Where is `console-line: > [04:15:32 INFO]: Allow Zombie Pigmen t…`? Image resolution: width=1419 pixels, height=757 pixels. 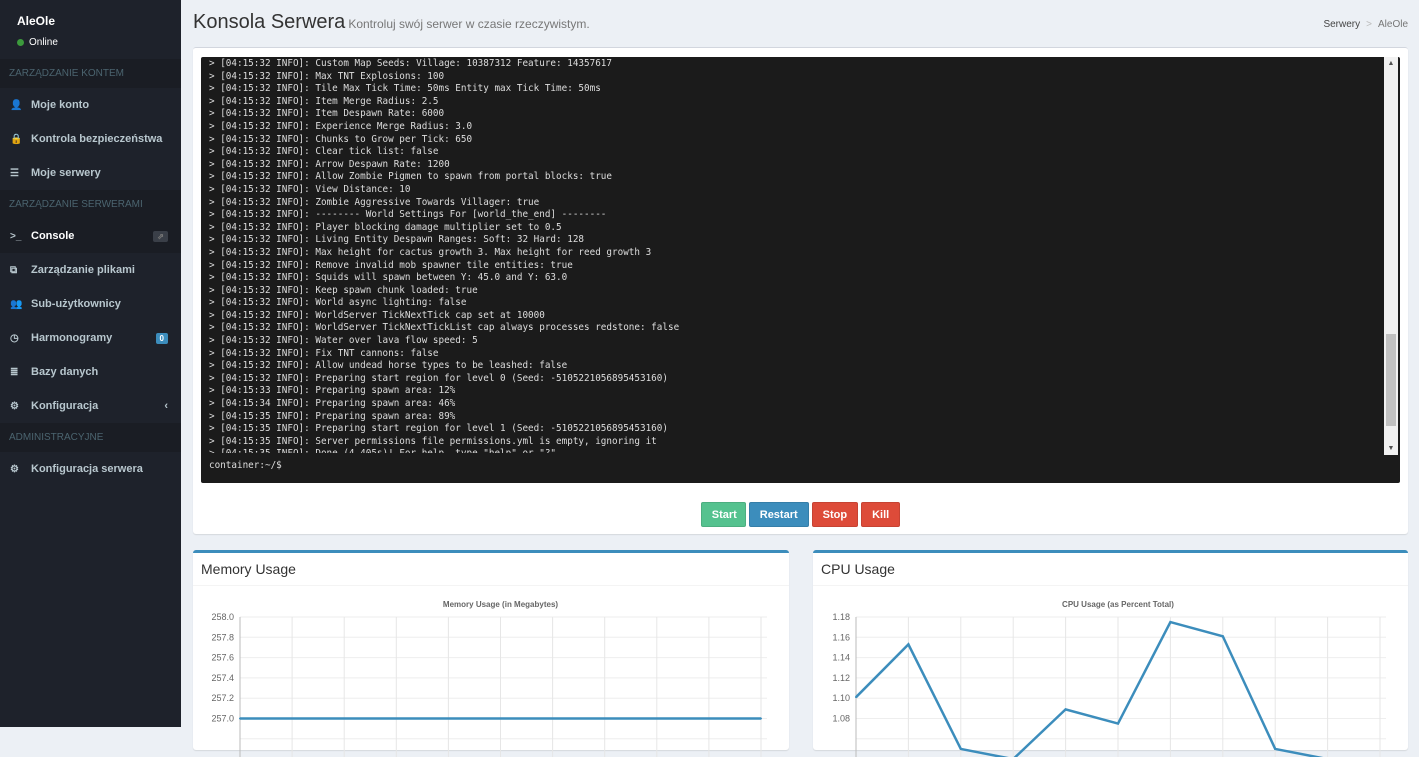
console-line: > [04:15:32 INFO]: Allow Zombie Pigmen t… is located at coordinates (410, 177).